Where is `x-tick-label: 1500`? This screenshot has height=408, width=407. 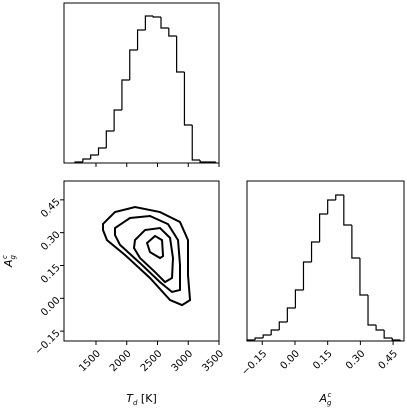 x-tick-label: 1500 is located at coordinates (90, 361).